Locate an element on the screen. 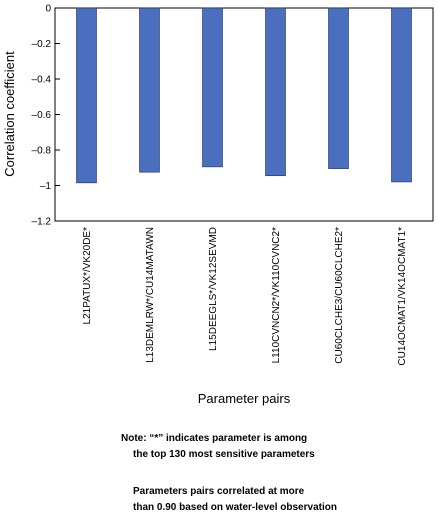 The image size is (438, 518). y-tick-label: –0.2 is located at coordinates (42, 44).